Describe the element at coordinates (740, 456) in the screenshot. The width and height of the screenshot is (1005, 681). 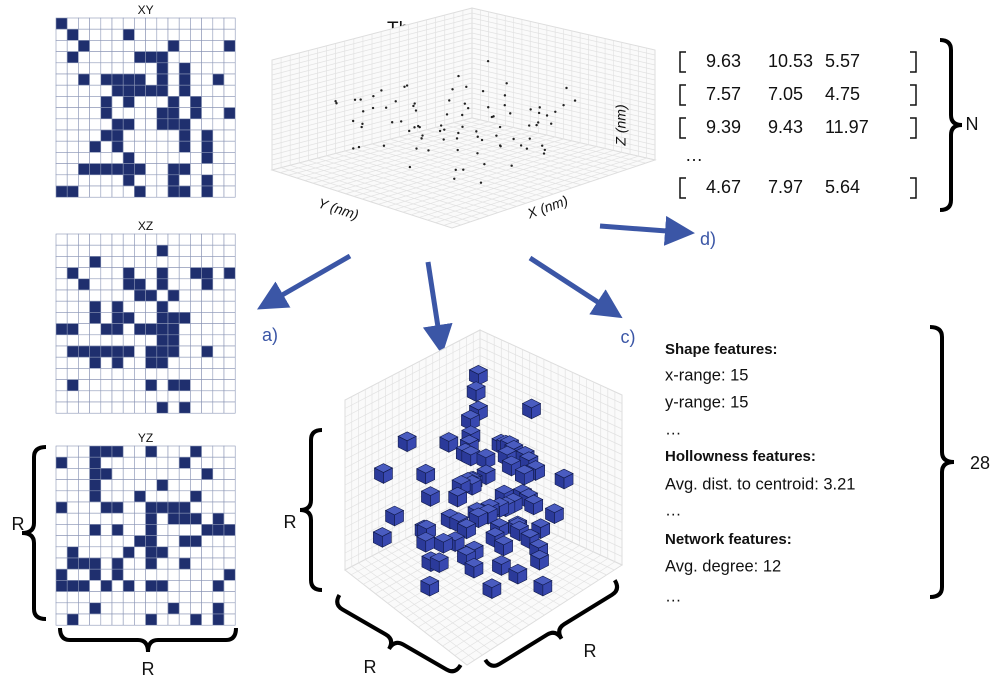
I see `feature-heading: Hollowness features:` at that location.